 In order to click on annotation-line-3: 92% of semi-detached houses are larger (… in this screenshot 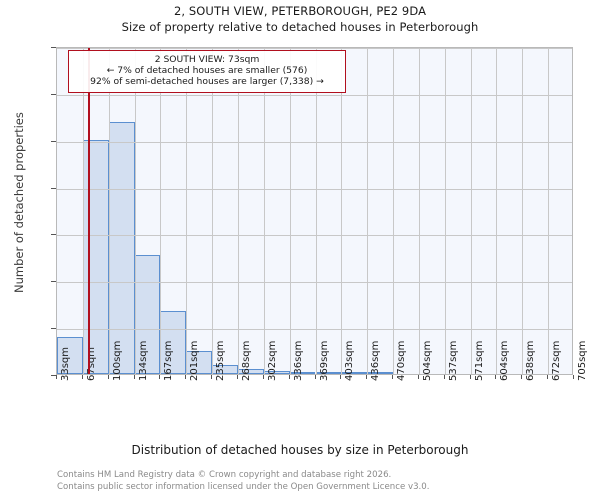, I will do `click(207, 82)`.